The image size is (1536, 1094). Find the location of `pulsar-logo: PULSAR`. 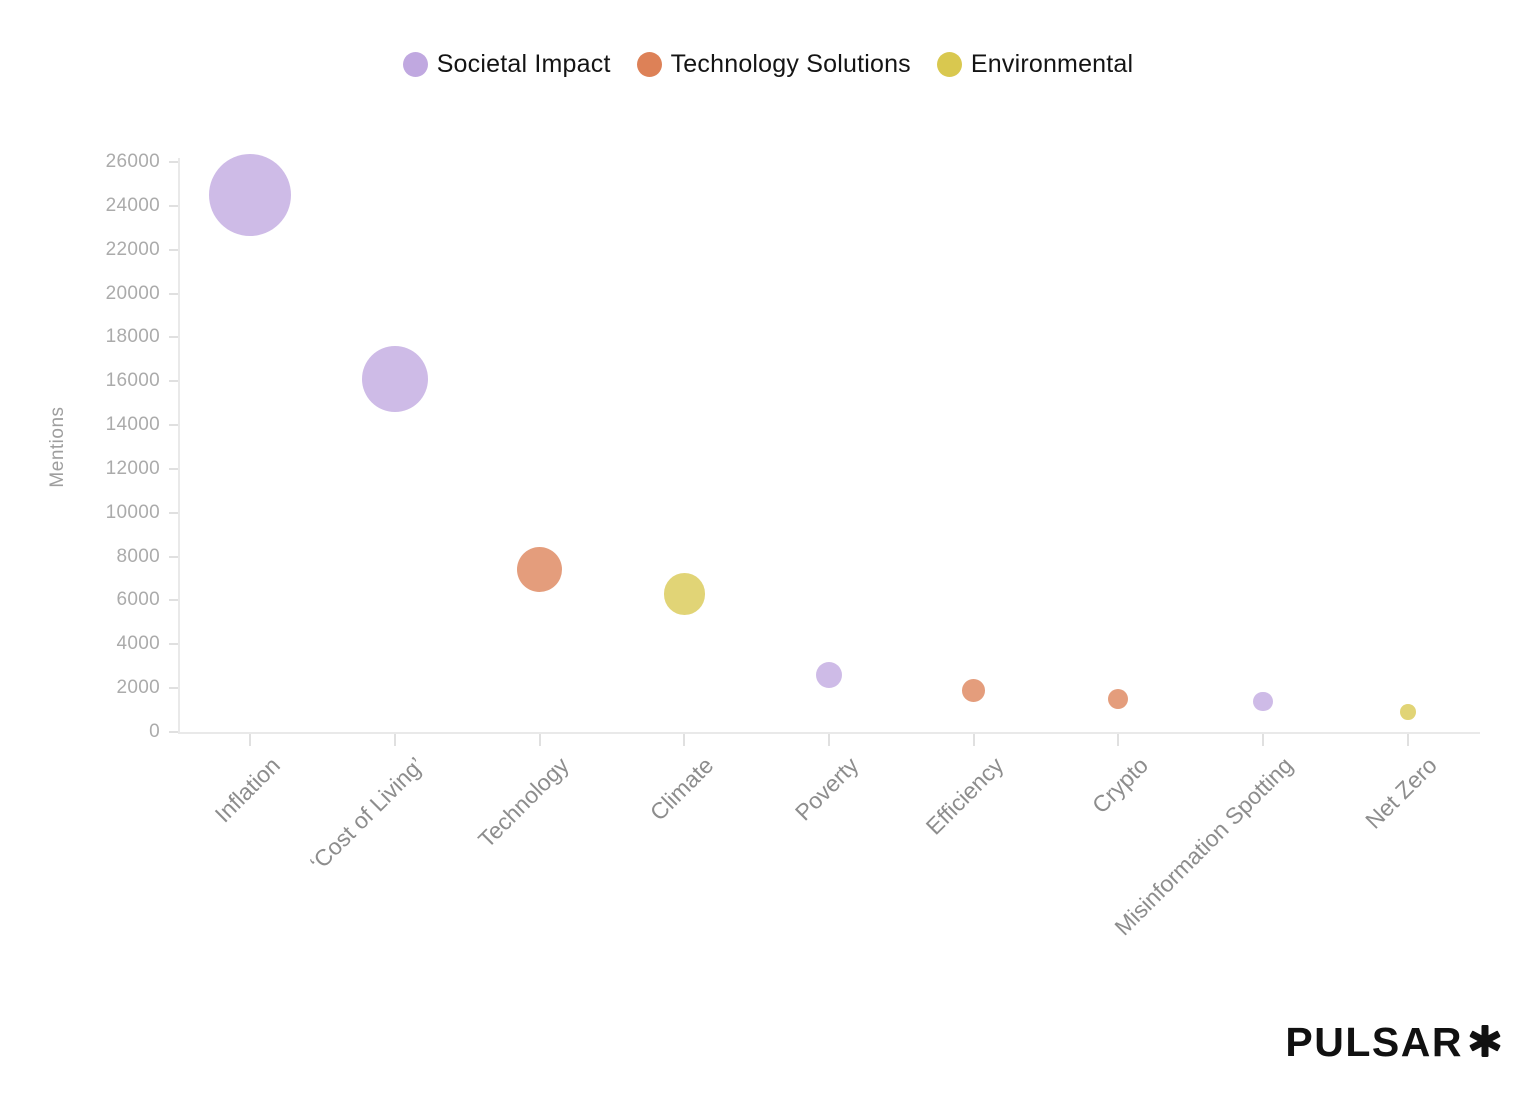

pulsar-logo: PULSAR is located at coordinates (1393, 1042).